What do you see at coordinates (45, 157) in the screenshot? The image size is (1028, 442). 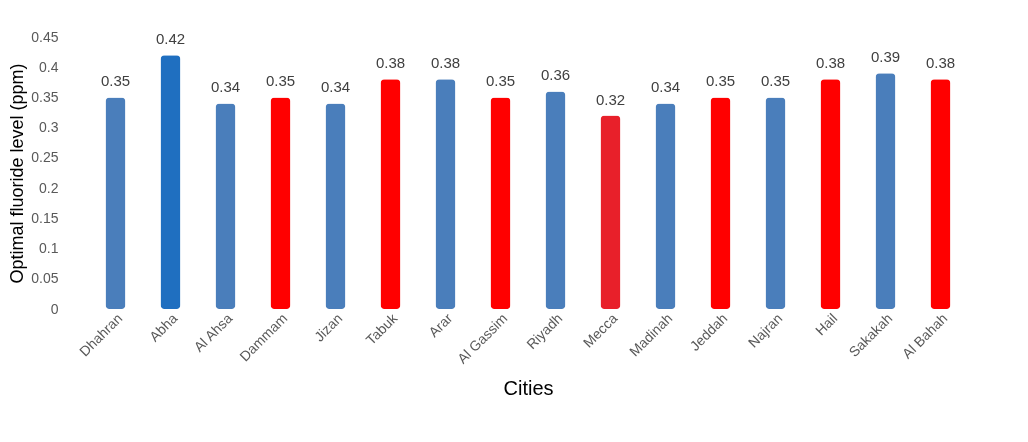 I see `y-tick-label: 0.25` at bounding box center [45, 157].